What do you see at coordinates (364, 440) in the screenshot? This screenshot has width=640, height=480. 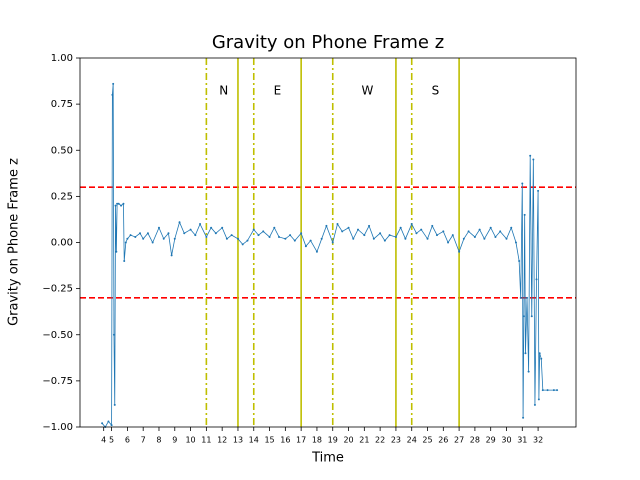 I see `x-tick-label: 21` at bounding box center [364, 440].